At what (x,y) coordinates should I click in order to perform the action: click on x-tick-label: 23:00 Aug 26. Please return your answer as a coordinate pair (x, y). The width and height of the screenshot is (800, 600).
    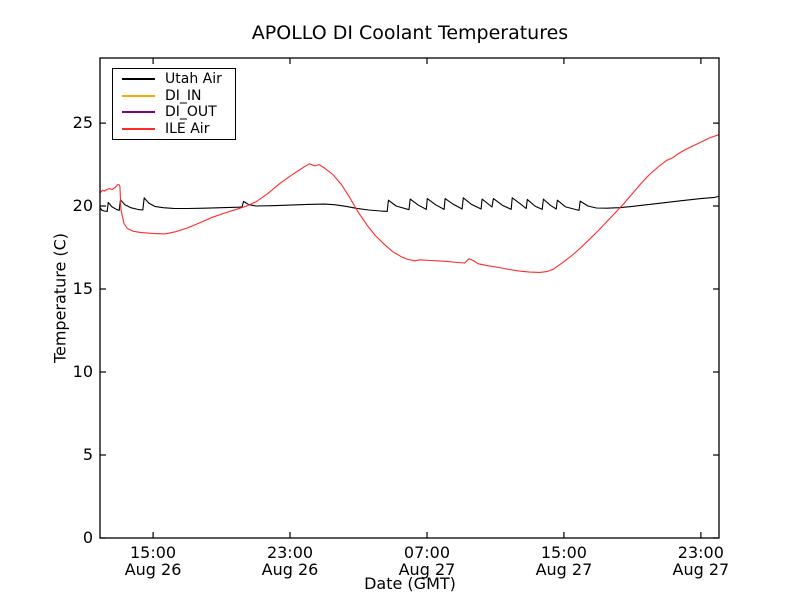
    Looking at the image, I should click on (290, 561).